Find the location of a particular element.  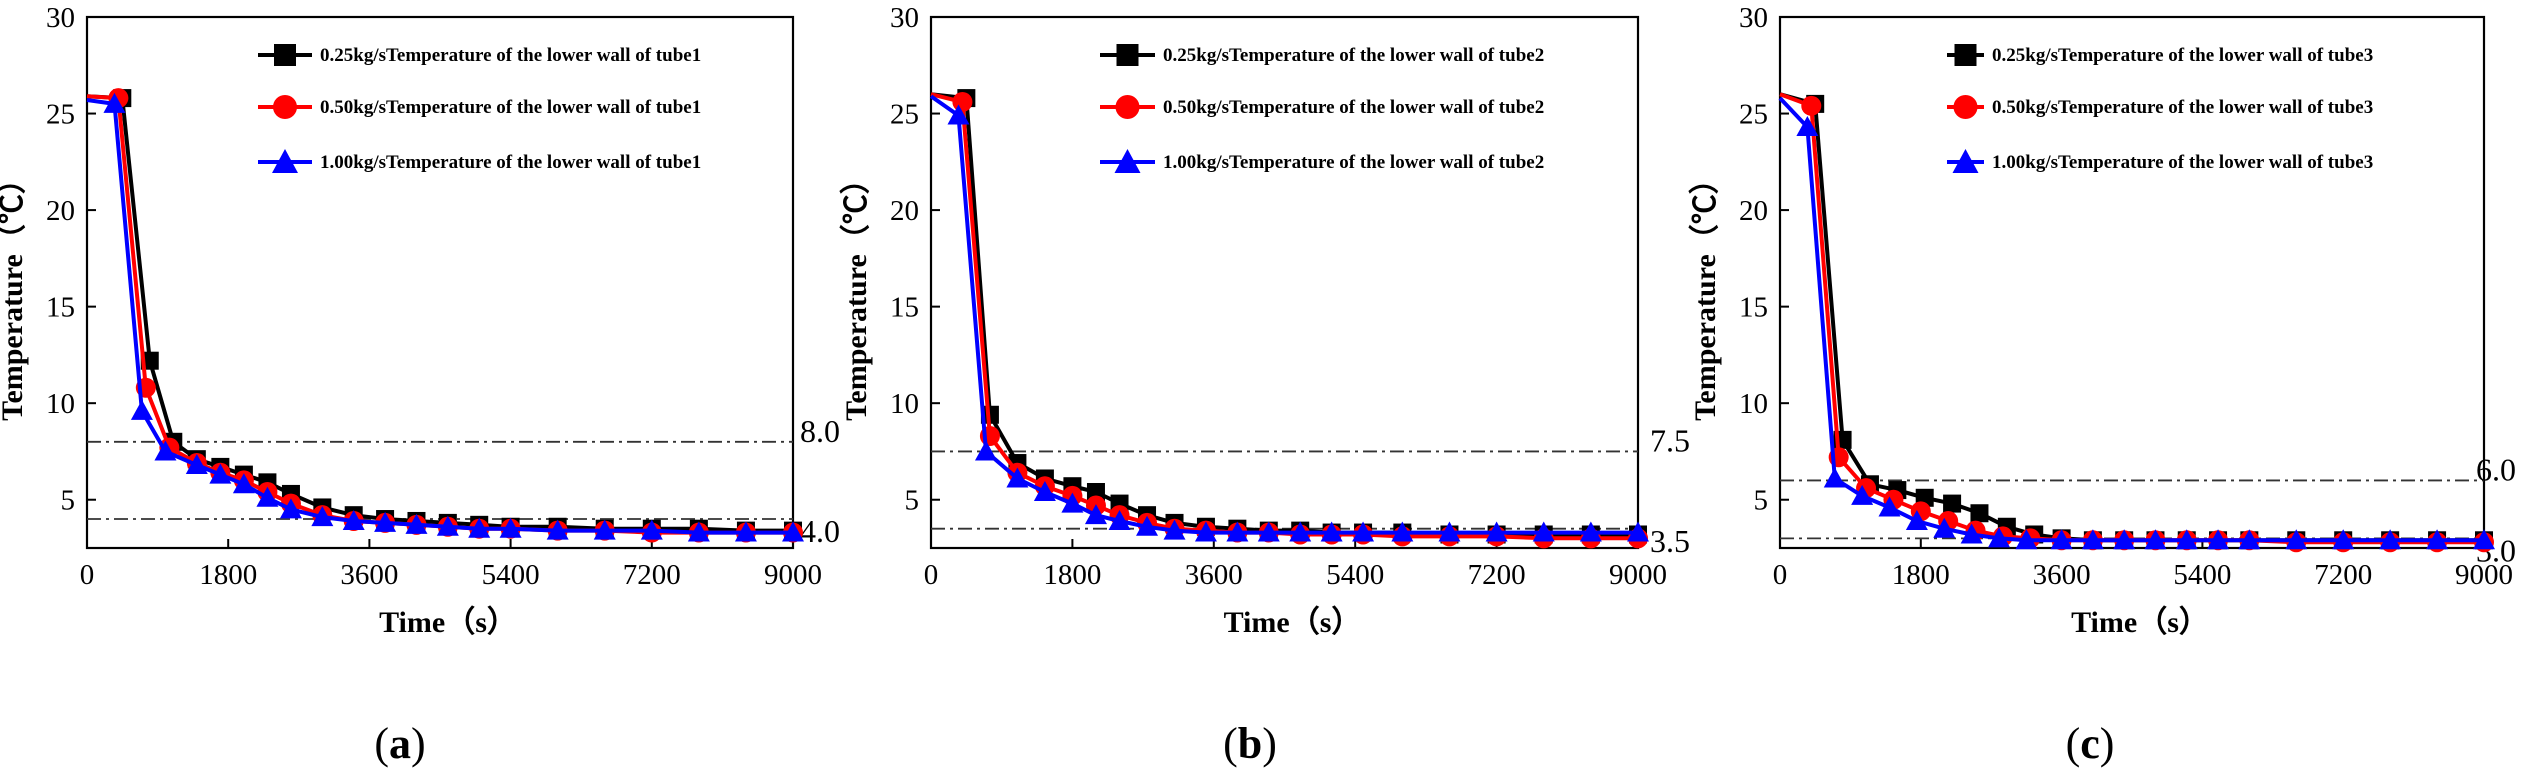

y-tick-label: 5 is located at coordinates (912, 501).